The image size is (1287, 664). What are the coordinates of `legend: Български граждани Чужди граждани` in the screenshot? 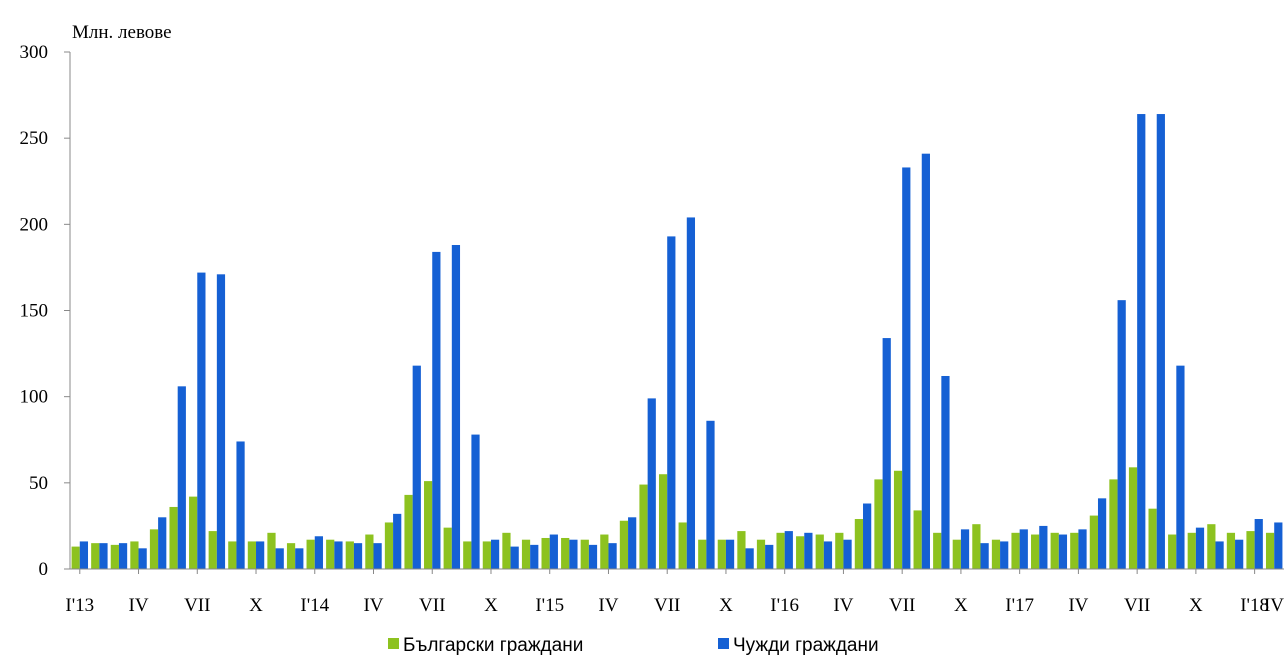 It's located at (633, 645).